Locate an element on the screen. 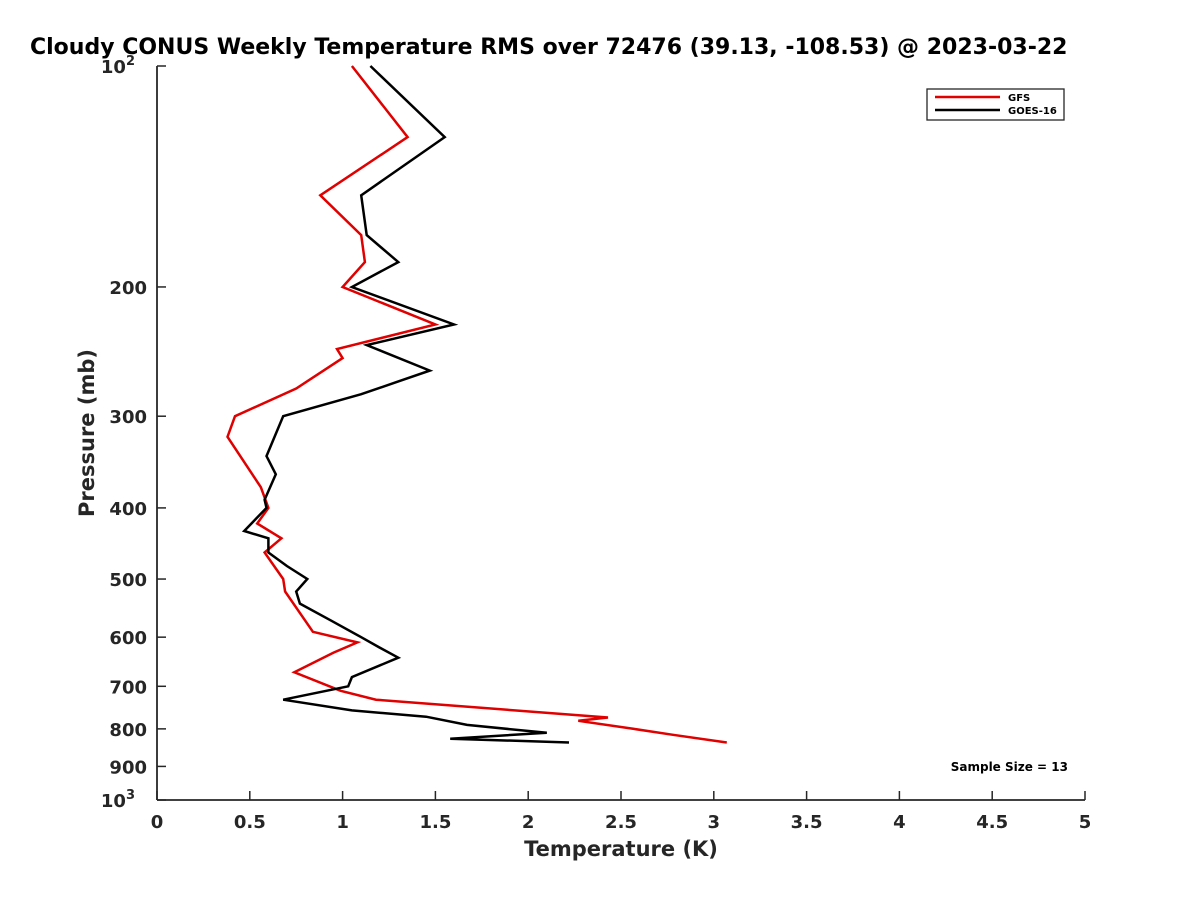 This screenshot has height=900, width=1200. y-tick-label: 600 is located at coordinates (128, 638).